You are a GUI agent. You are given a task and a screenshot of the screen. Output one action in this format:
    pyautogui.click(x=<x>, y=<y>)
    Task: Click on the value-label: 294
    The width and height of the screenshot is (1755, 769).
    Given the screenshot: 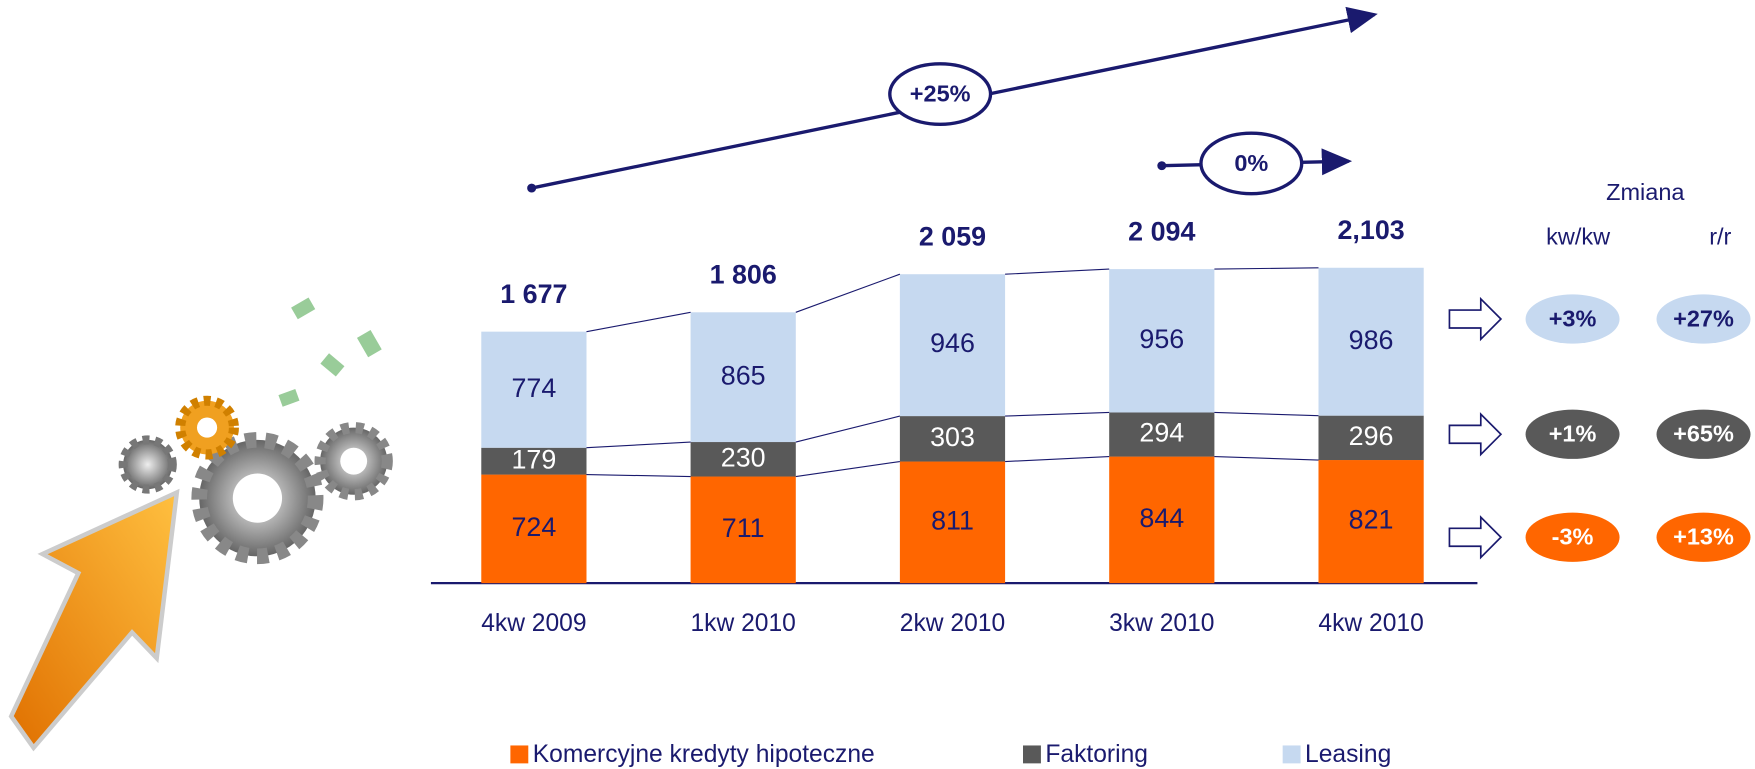 What is the action you would take?
    pyautogui.click(x=1161, y=433)
    